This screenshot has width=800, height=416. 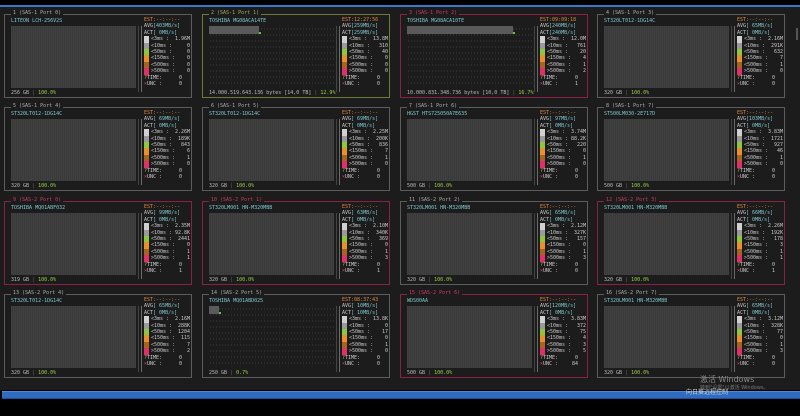 I want to click on latency-count: 843, so click(x=185, y=145).